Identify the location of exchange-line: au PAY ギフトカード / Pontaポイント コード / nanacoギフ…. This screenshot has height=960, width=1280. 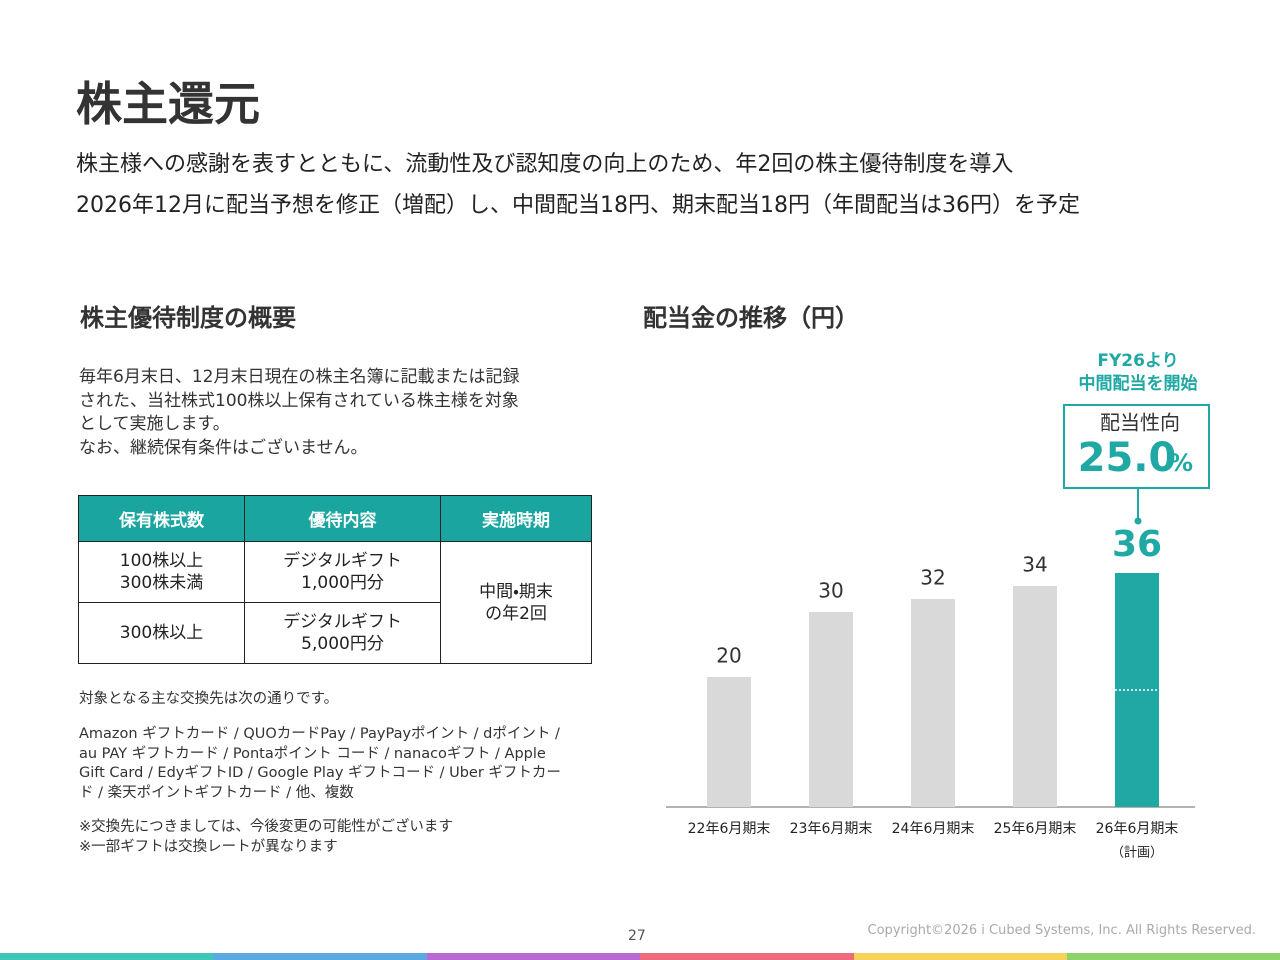
(312, 753).